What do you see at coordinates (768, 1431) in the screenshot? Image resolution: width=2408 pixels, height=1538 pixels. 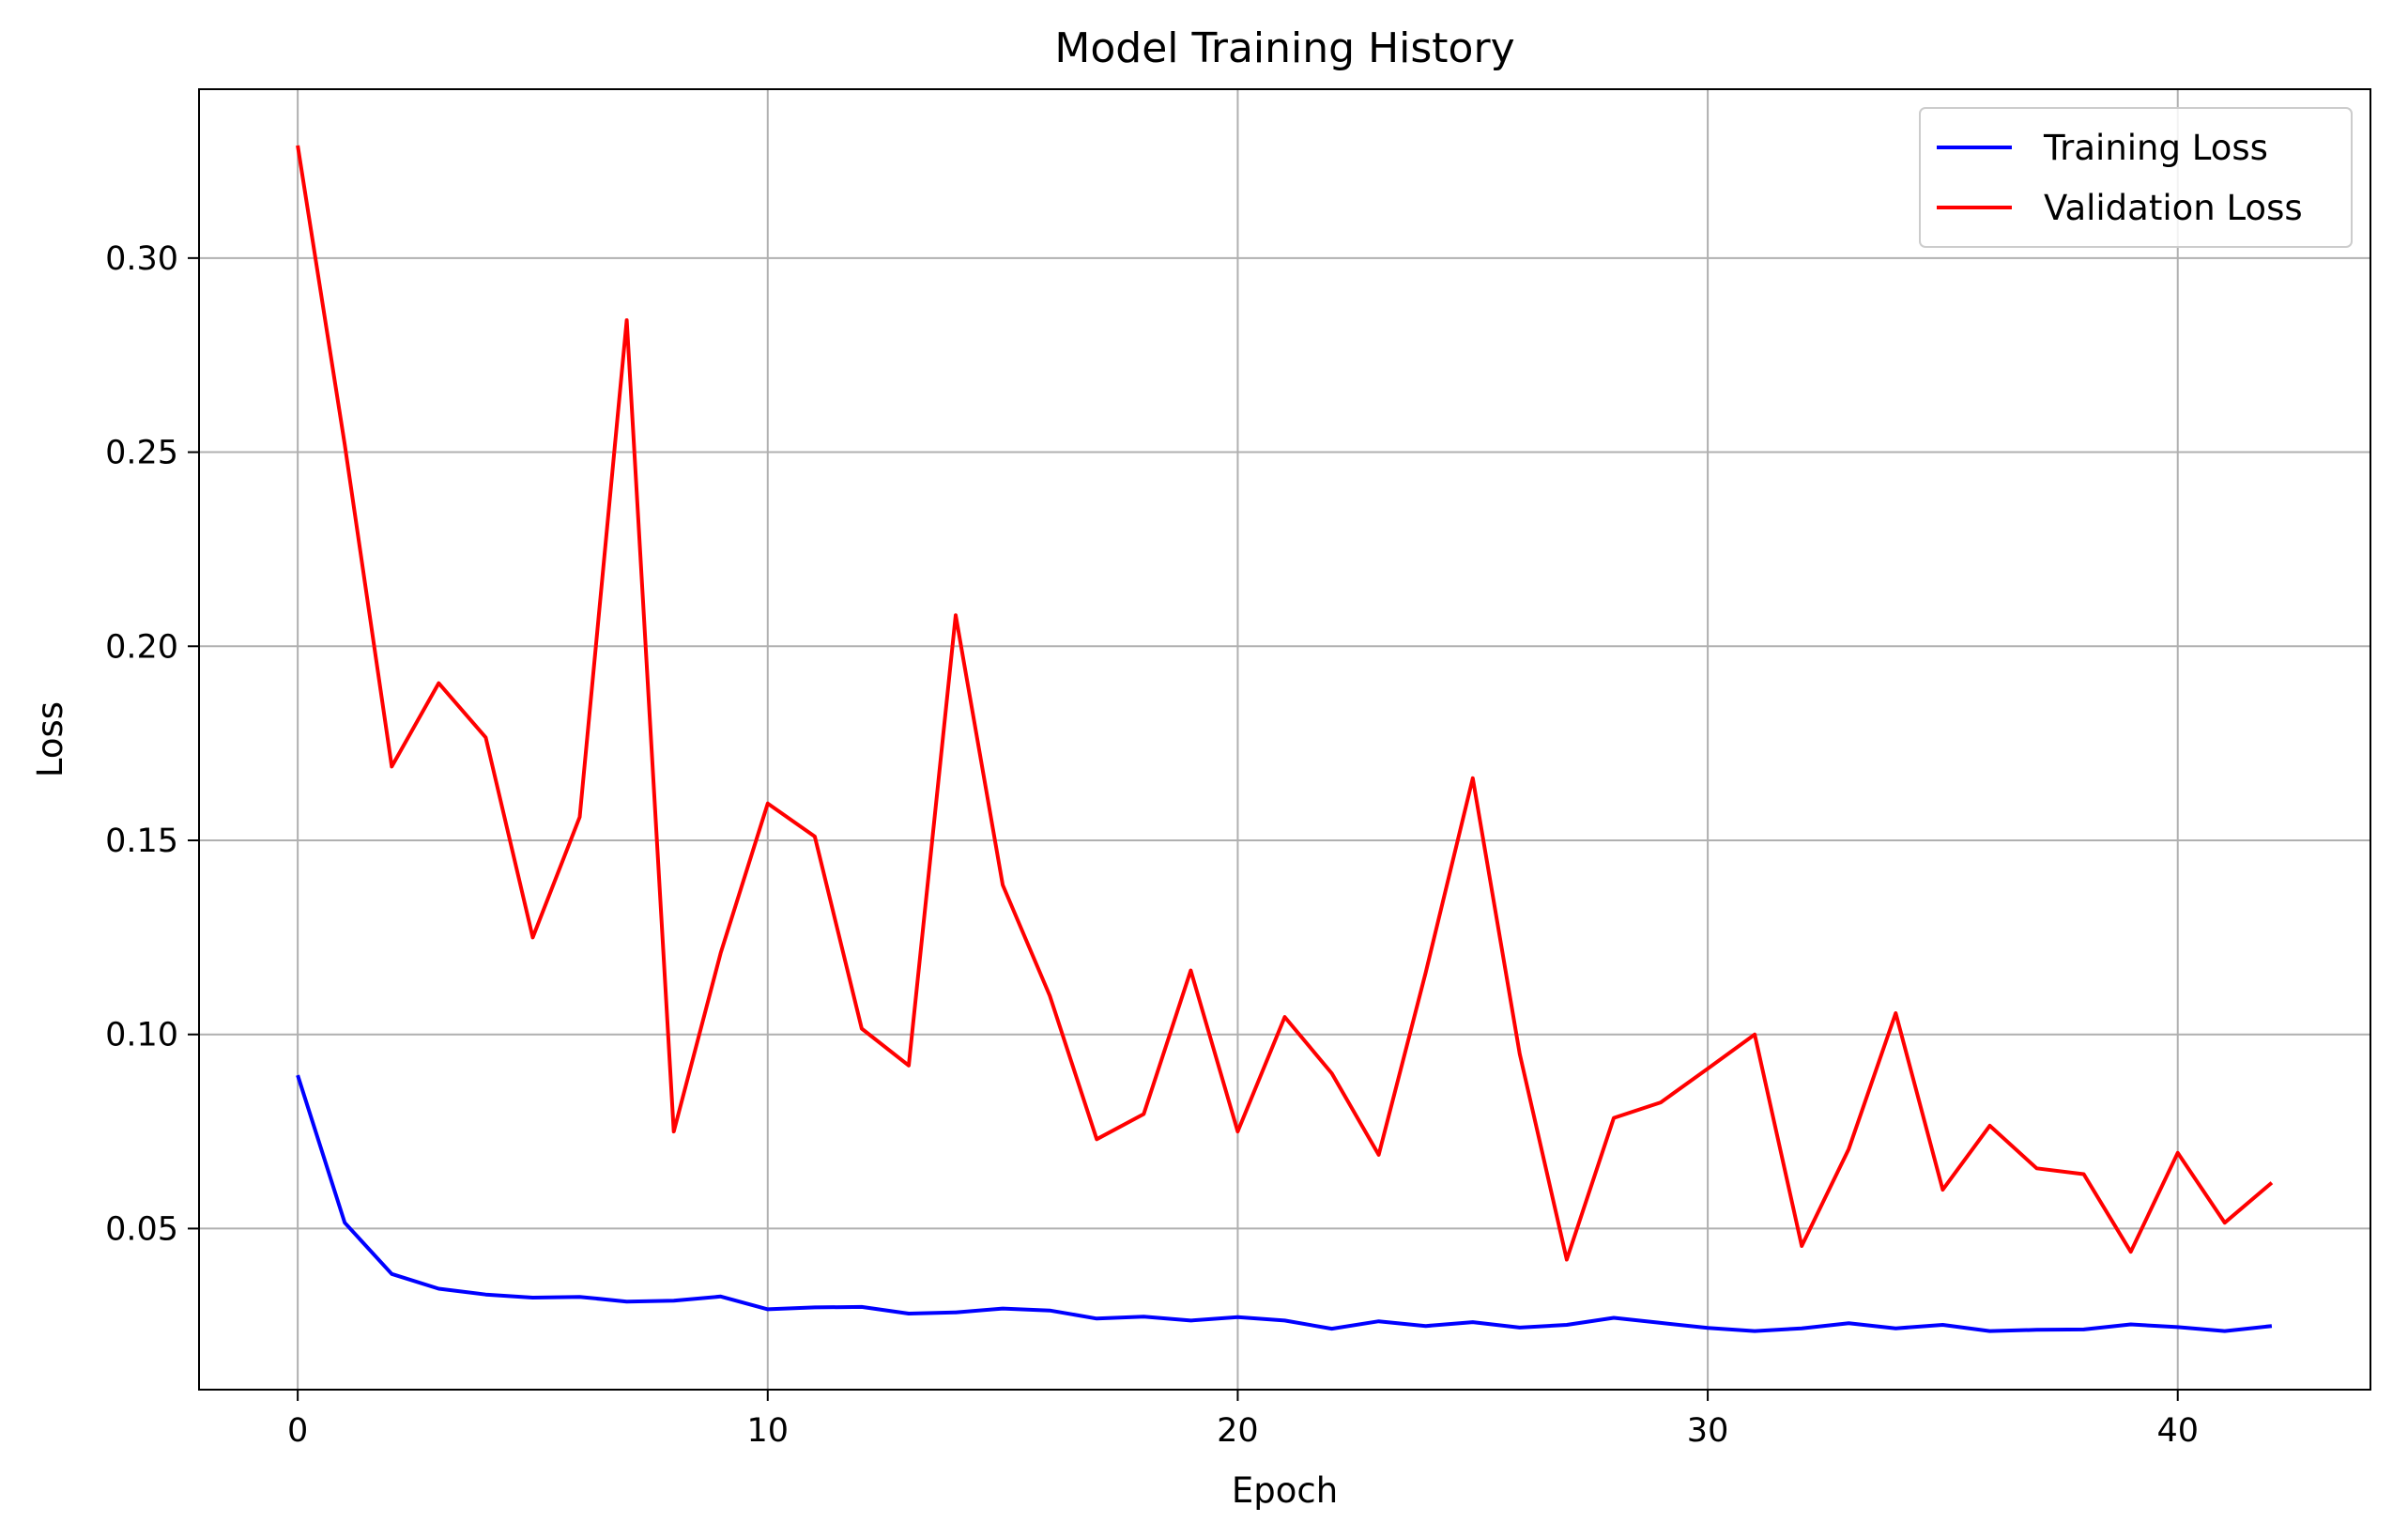 I see `x-tick-label: 10` at bounding box center [768, 1431].